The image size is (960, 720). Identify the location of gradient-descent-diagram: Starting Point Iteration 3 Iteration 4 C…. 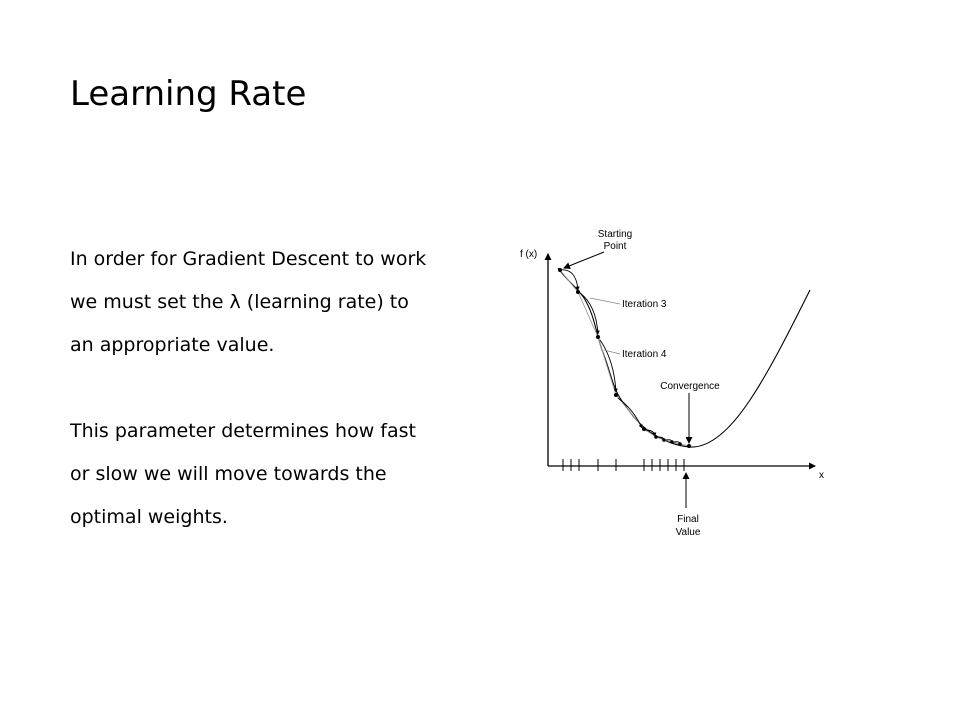
(672, 383).